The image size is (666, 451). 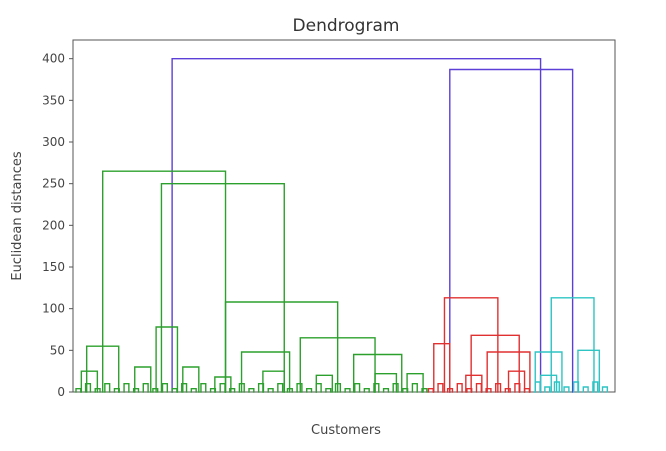 What do you see at coordinates (53, 309) in the screenshot?
I see `y-tick-label: 100` at bounding box center [53, 309].